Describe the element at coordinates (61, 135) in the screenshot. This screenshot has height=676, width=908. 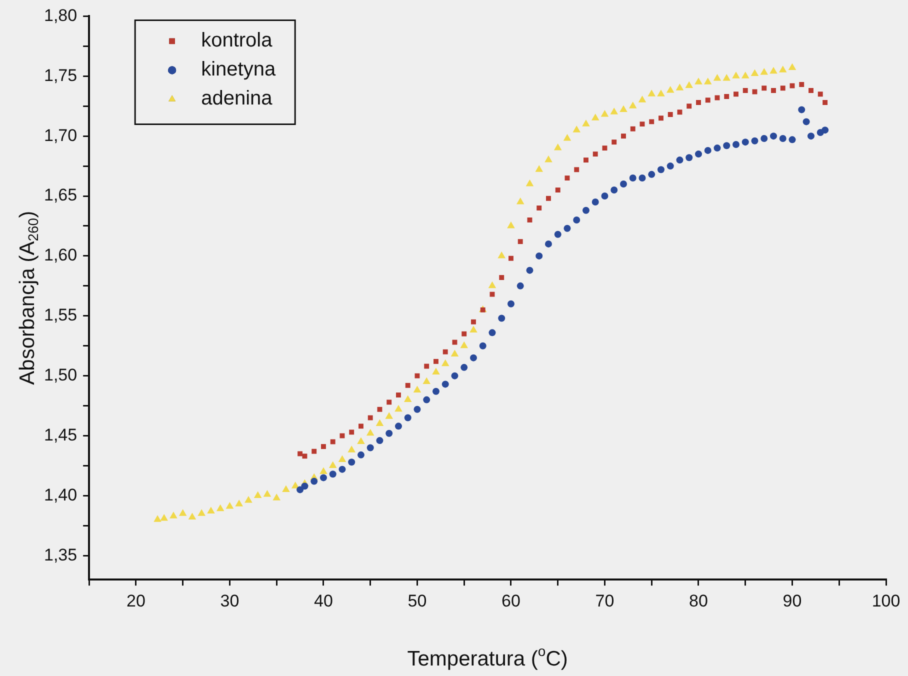
I see `y-tick-label: 1,70` at that location.